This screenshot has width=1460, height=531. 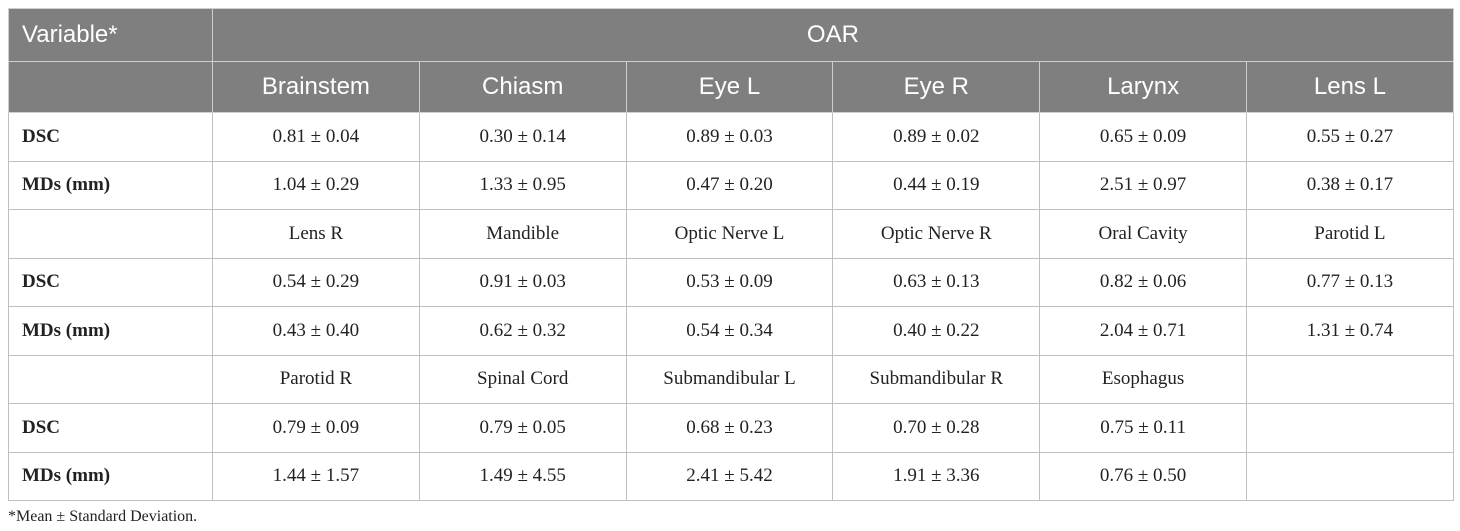 What do you see at coordinates (1143, 234) in the screenshot?
I see `table-cell: Oral Cavity` at bounding box center [1143, 234].